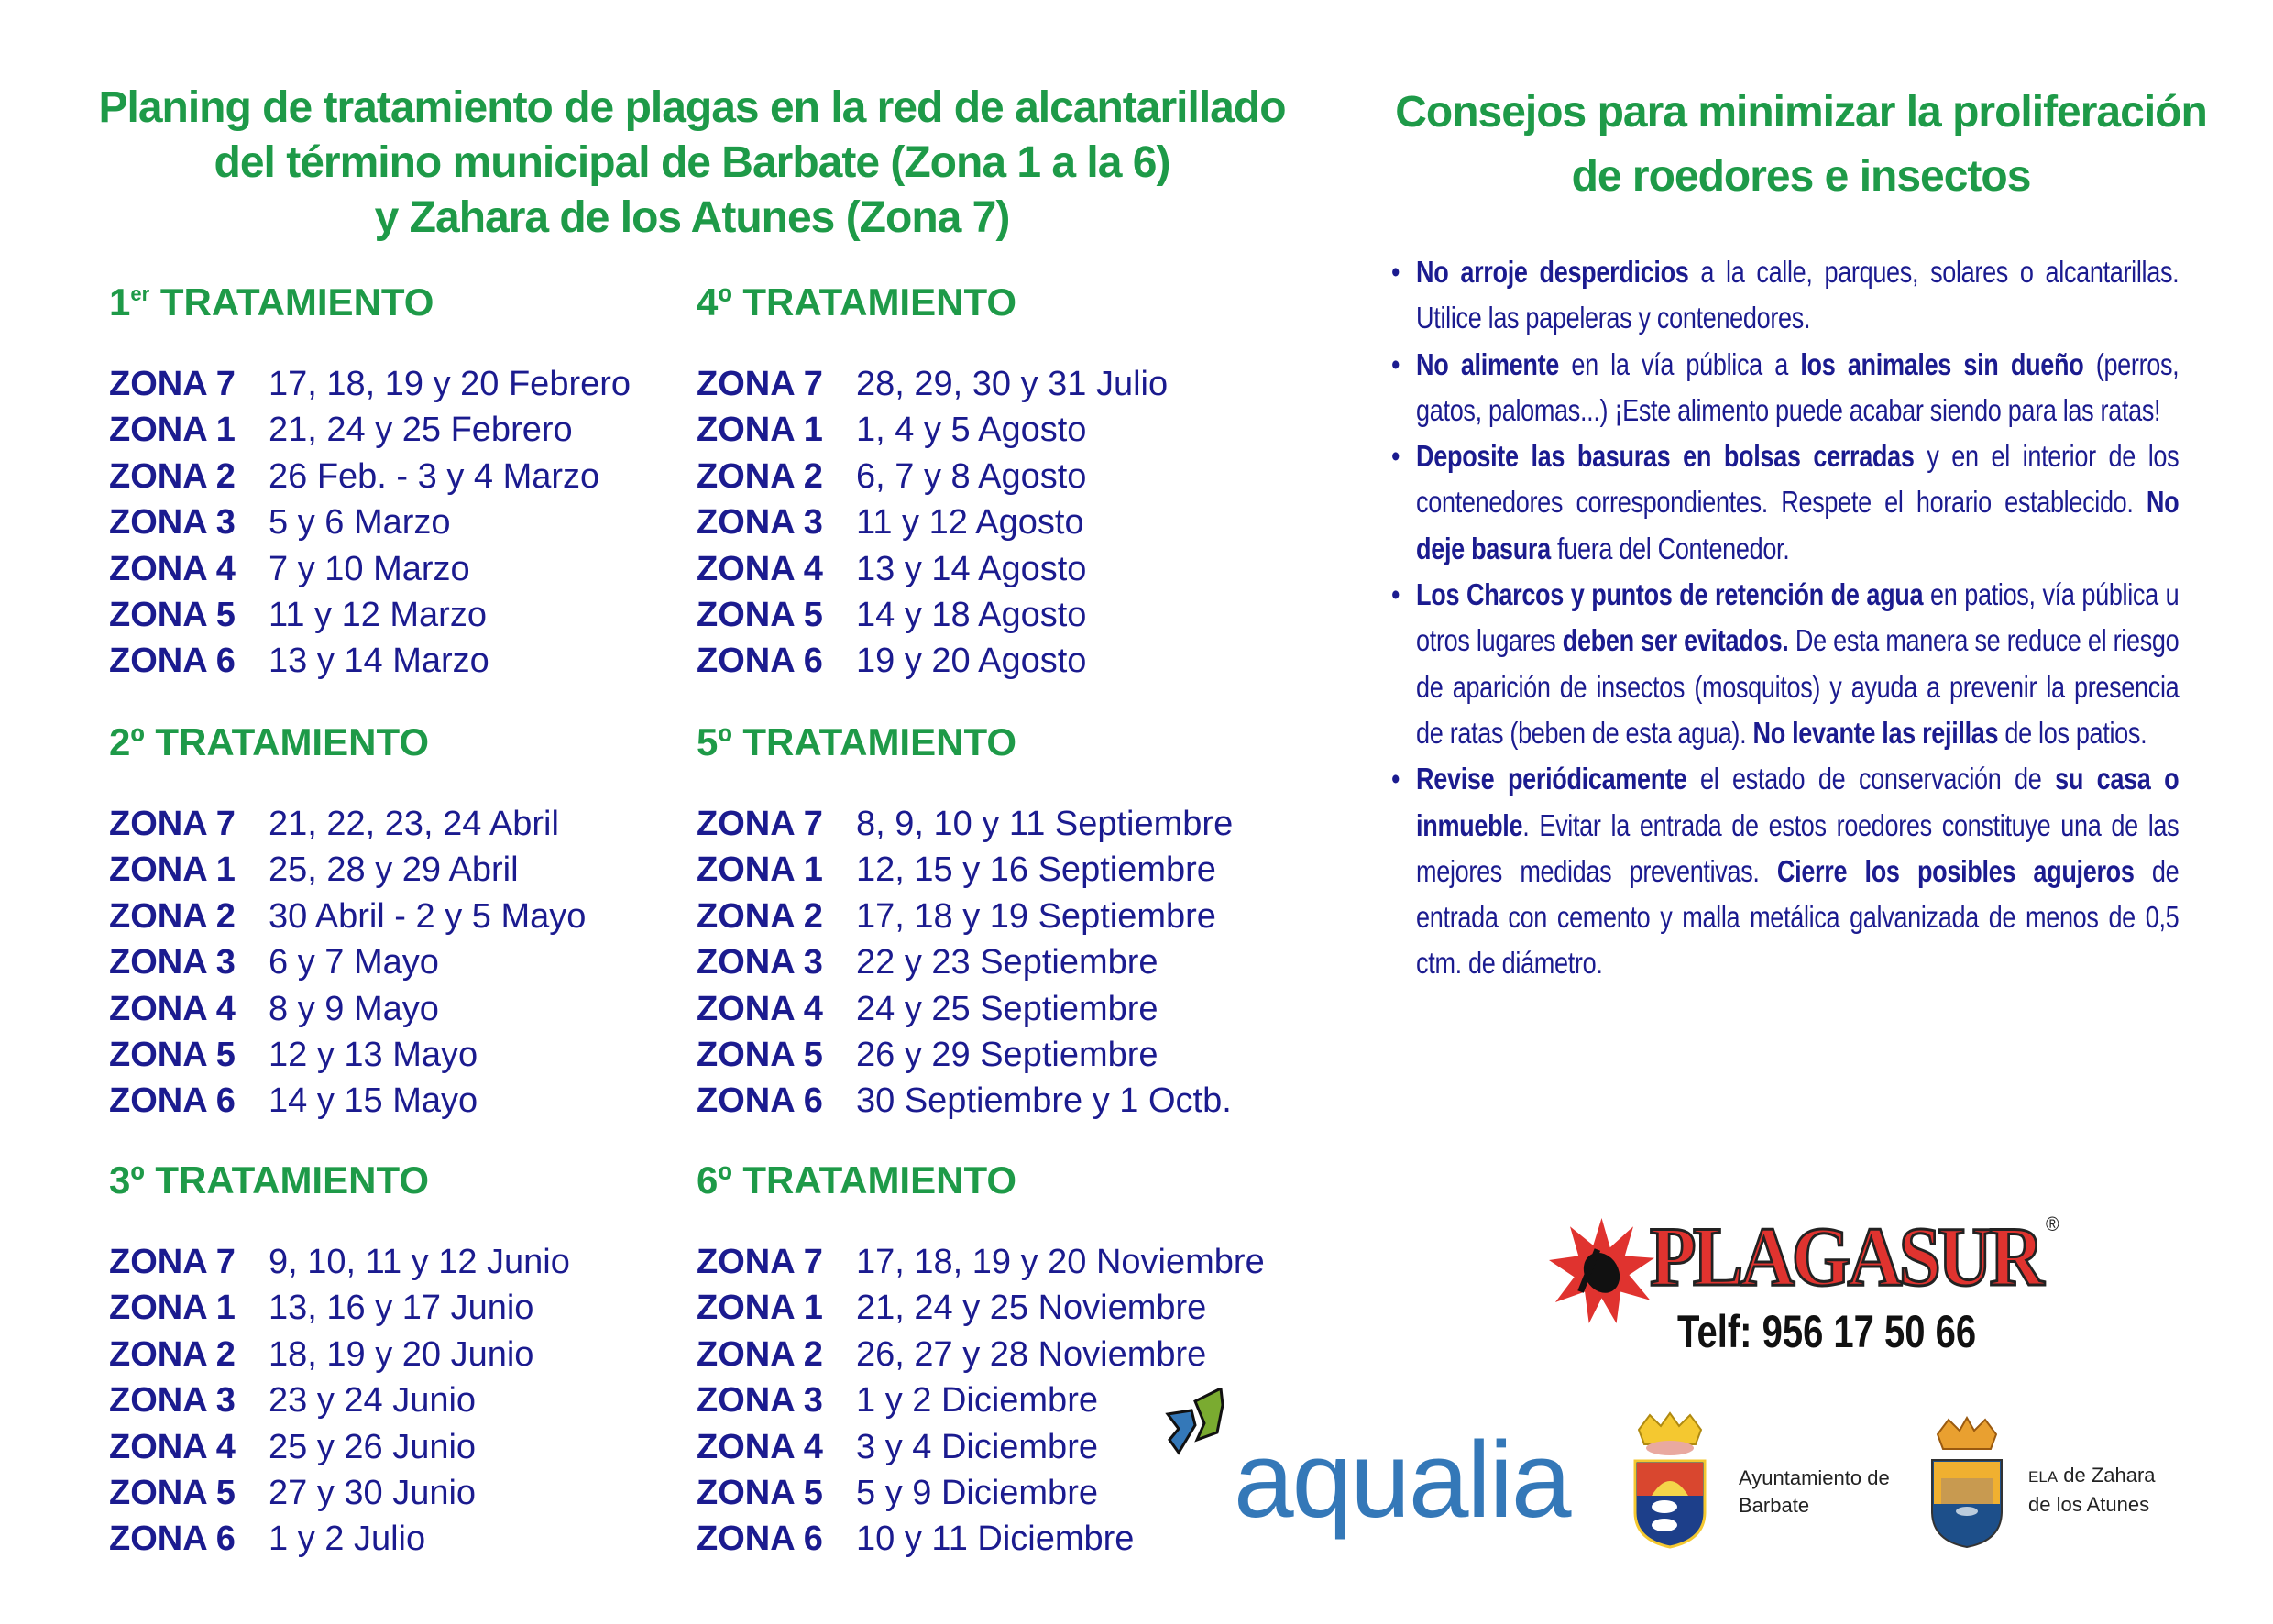  What do you see at coordinates (1194, 1421) in the screenshot?
I see `aqualia-arrows-icon` at bounding box center [1194, 1421].